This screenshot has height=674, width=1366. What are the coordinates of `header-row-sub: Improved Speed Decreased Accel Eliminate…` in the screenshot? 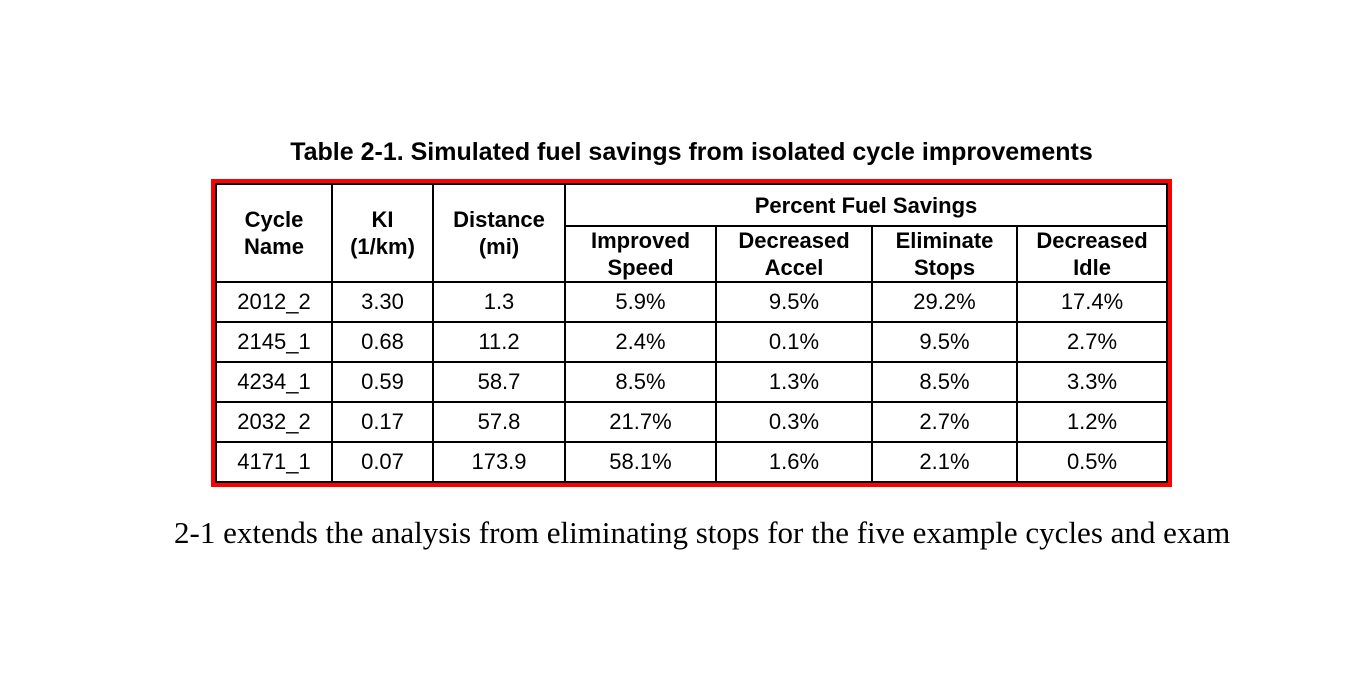 It's located at (692, 254).